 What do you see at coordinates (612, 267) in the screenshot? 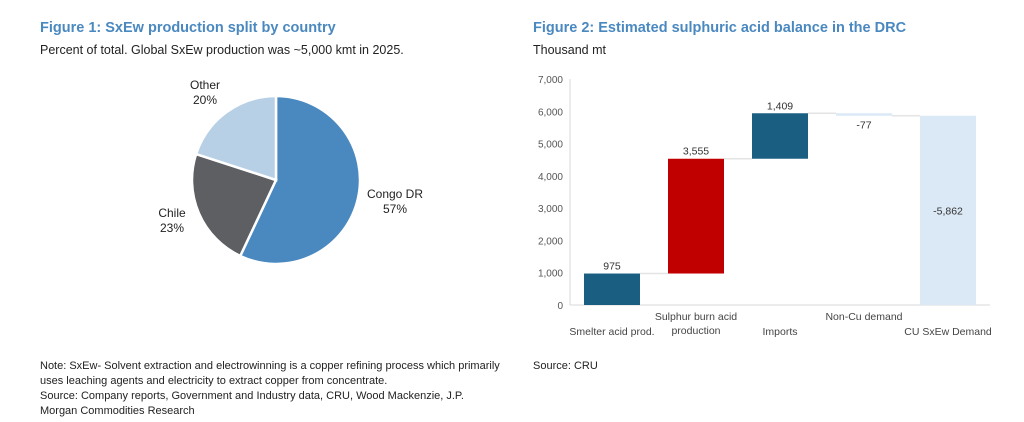
I see `data-label: 975` at bounding box center [612, 267].